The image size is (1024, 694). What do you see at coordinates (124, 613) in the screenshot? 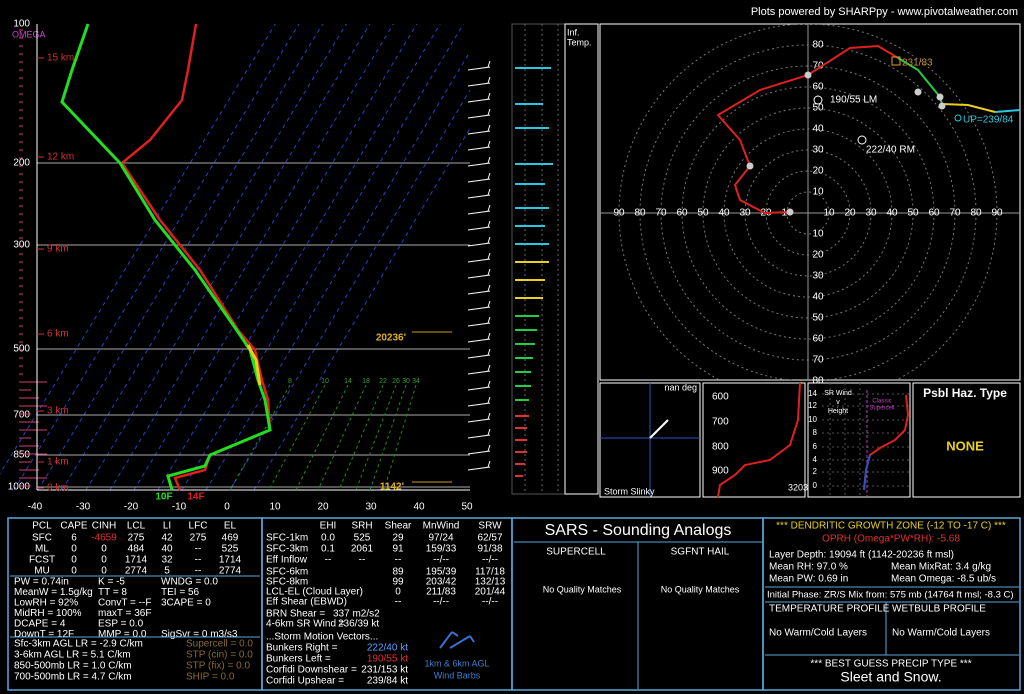
I see `index-cell: maxT = 36F` at bounding box center [124, 613].